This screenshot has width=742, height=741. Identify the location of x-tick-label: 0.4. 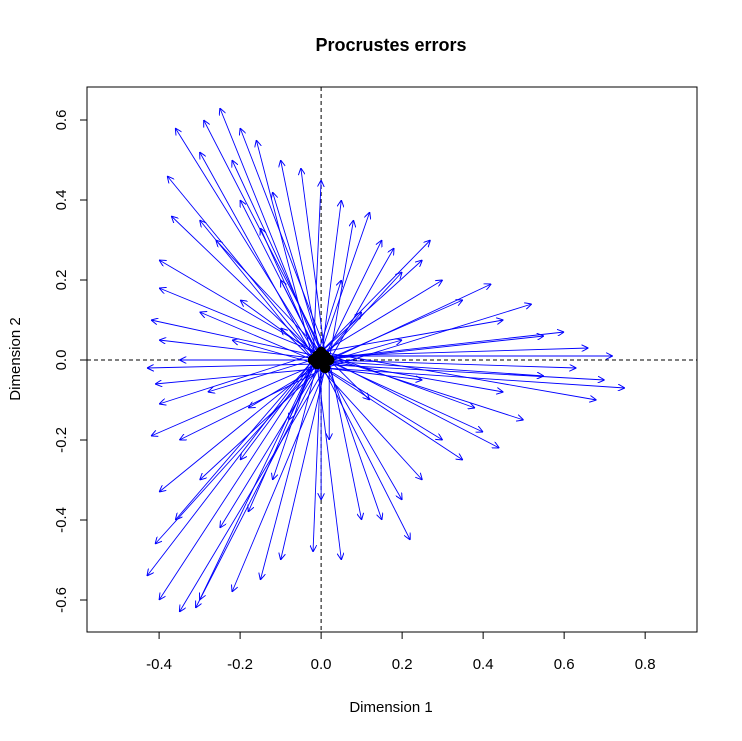
(483, 664).